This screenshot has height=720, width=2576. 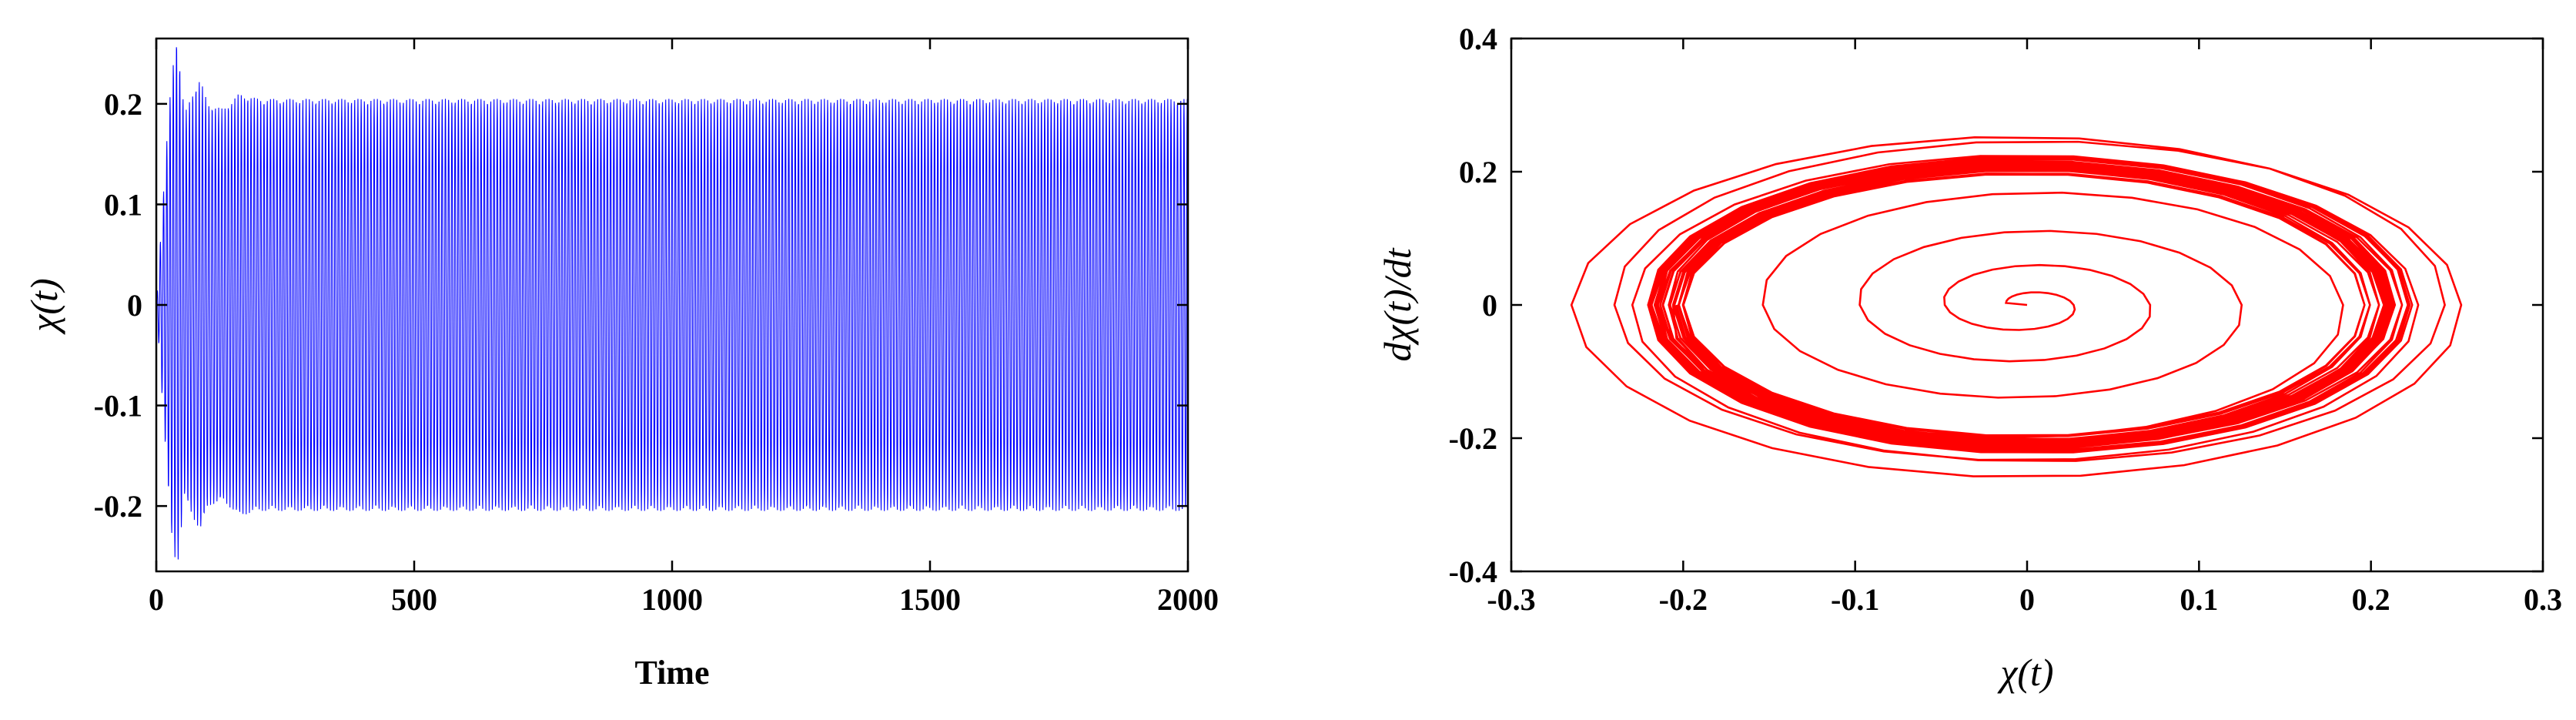 What do you see at coordinates (1478, 39) in the screenshot?
I see `phase-portrait-y-tick-label: 0.4` at bounding box center [1478, 39].